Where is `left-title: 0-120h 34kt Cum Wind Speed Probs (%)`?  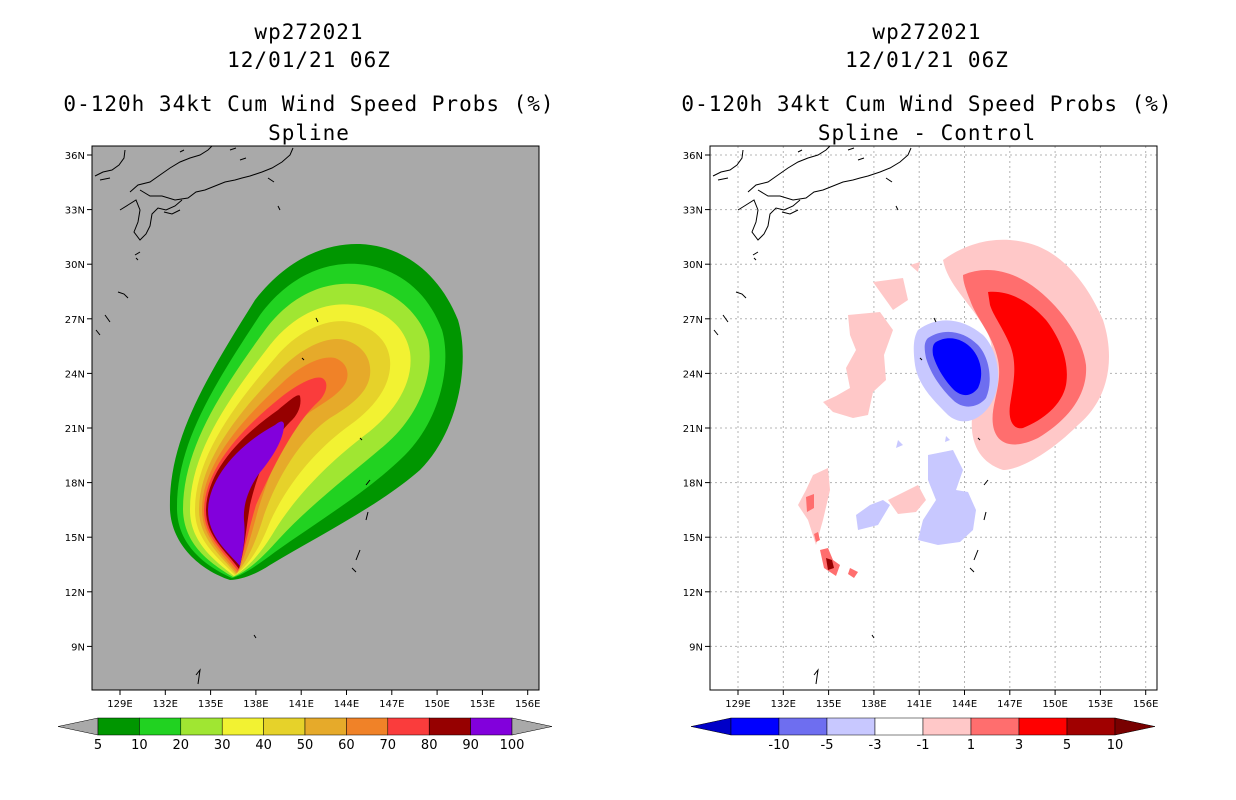
left-title: 0-120h 34kt Cum Wind Speed Probs (%) is located at coordinates (309, 104).